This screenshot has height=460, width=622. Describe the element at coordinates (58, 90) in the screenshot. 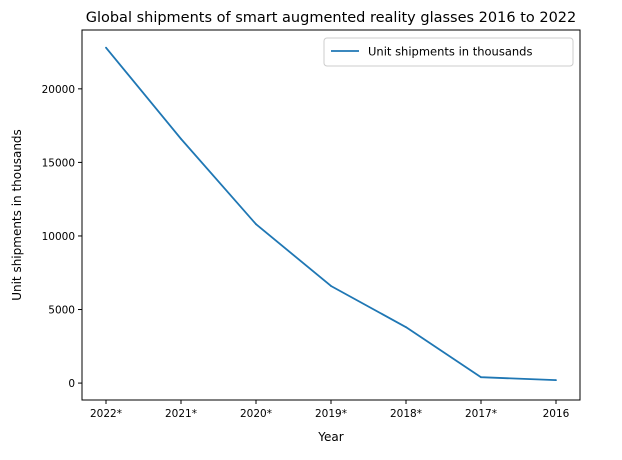

I see `y-tick-label: 20000` at that location.